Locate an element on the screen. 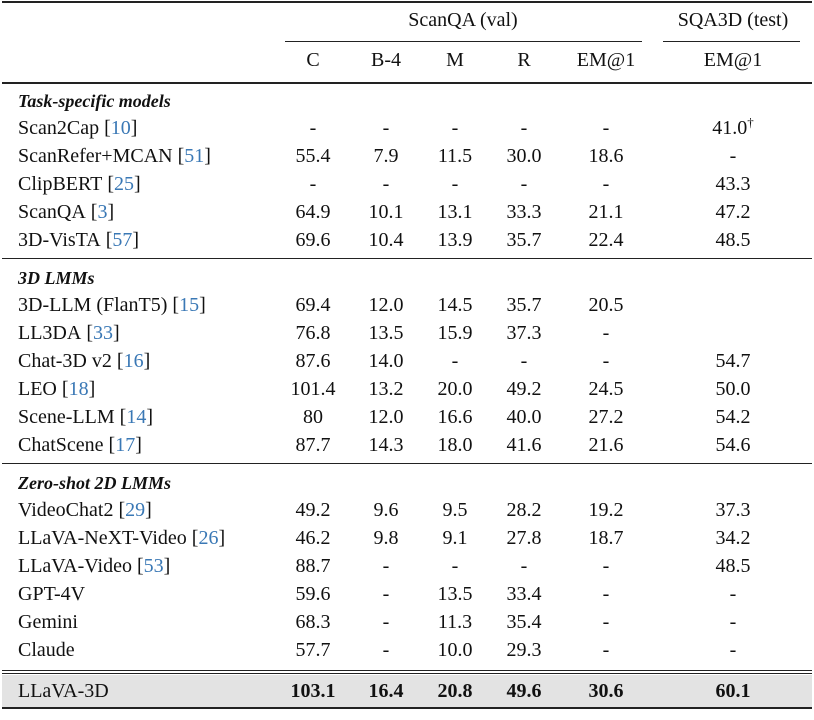  cell: 54.6 is located at coordinates (733, 445).